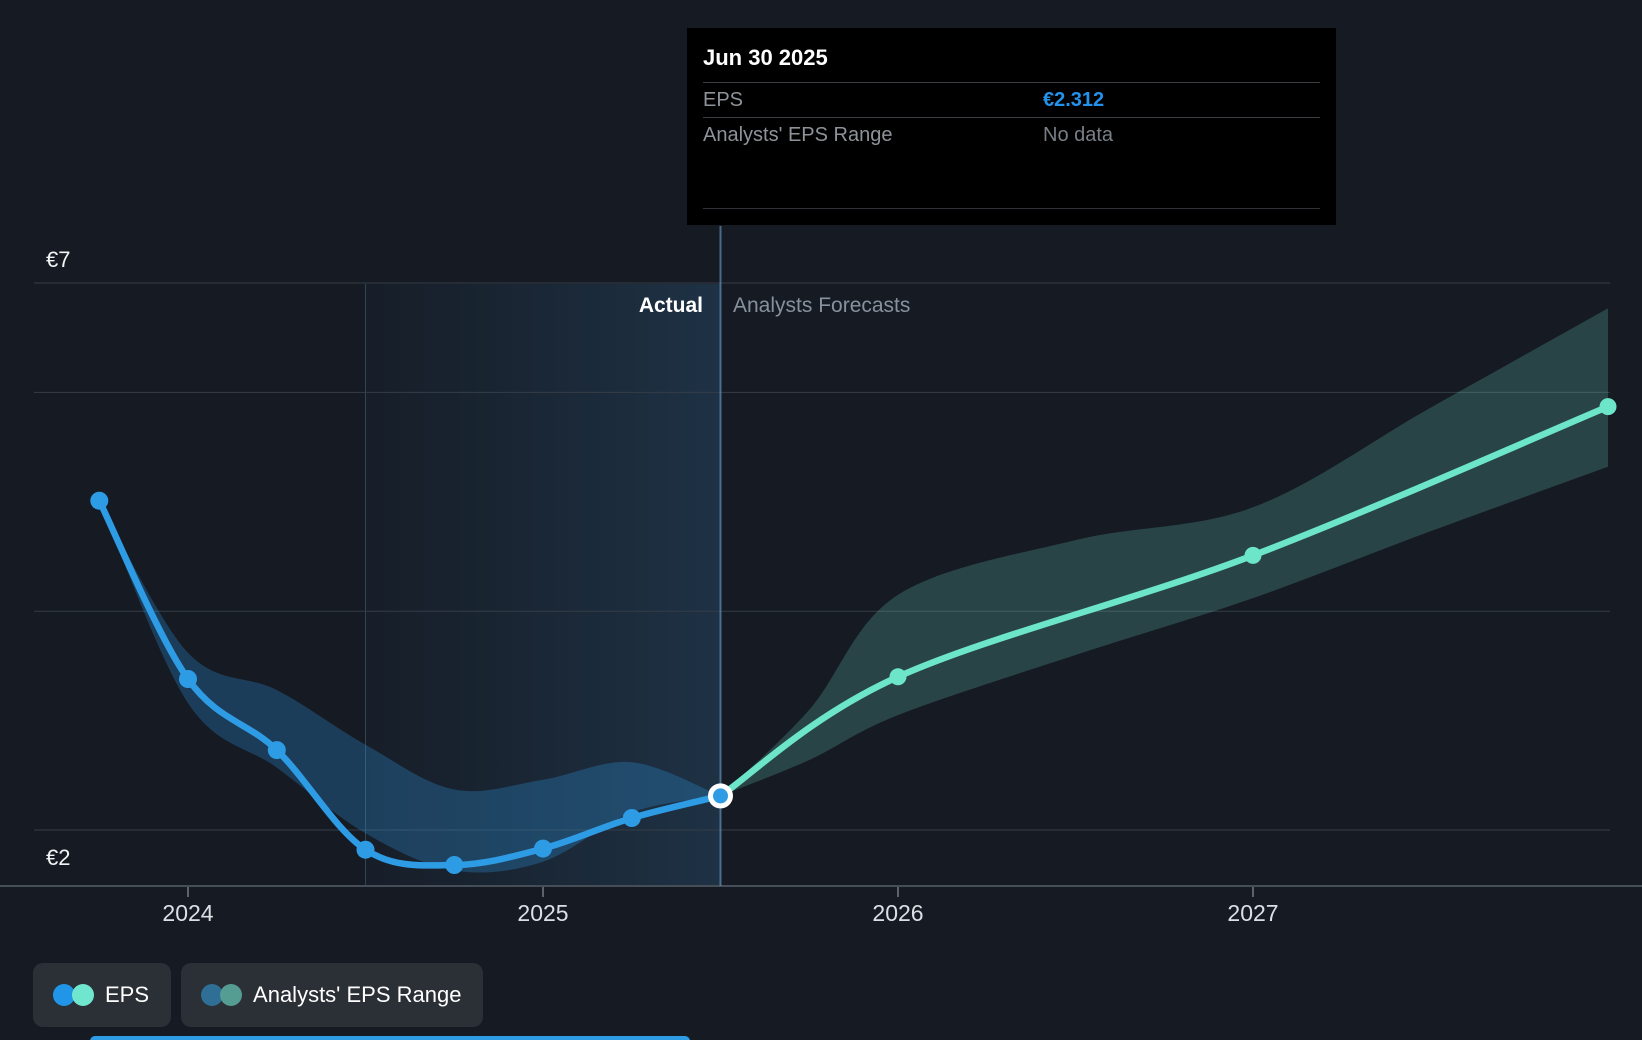 The width and height of the screenshot is (1642, 1040). I want to click on eps-range-band-actual, so click(410, 686).